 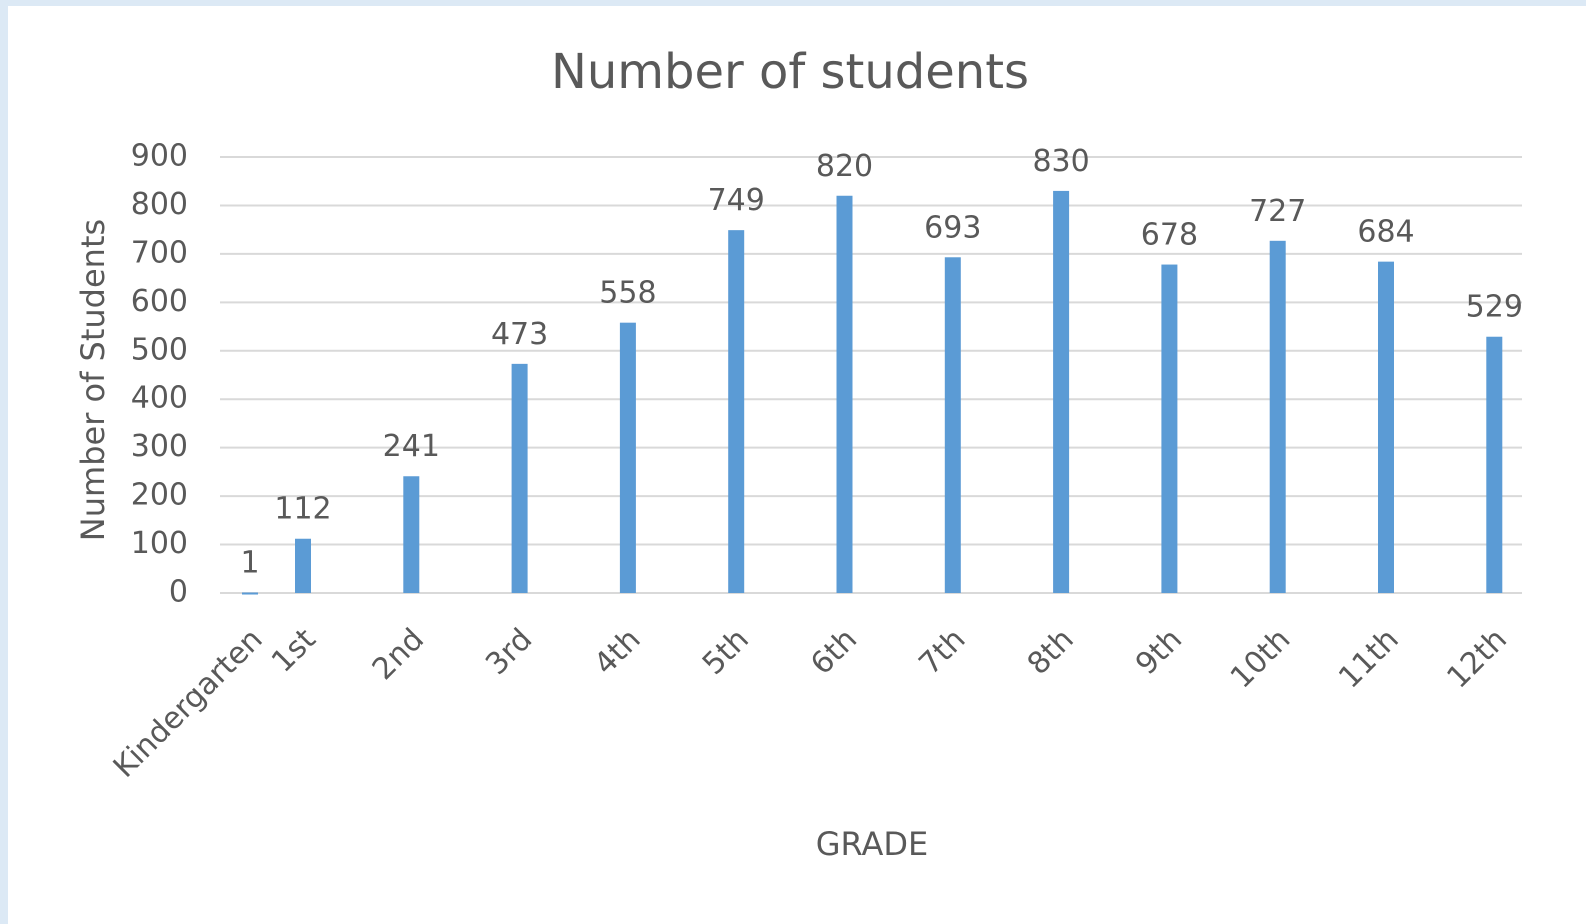 I want to click on data-label: 684, so click(x=1385, y=232).